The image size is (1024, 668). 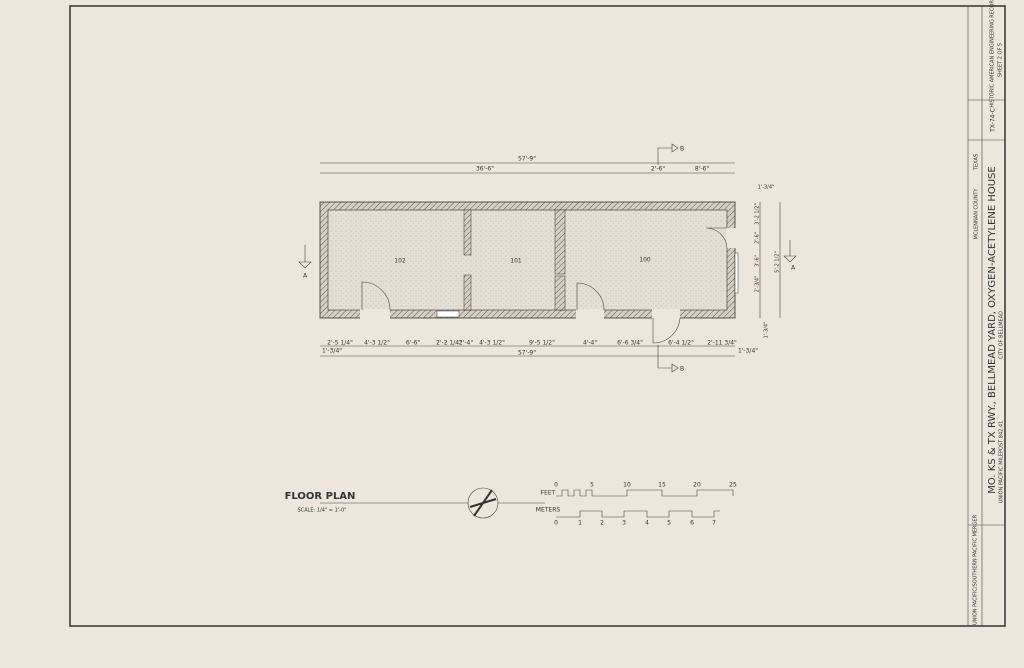 I want to click on project-county: MCLENNAN COUNTY, so click(x=977, y=214).